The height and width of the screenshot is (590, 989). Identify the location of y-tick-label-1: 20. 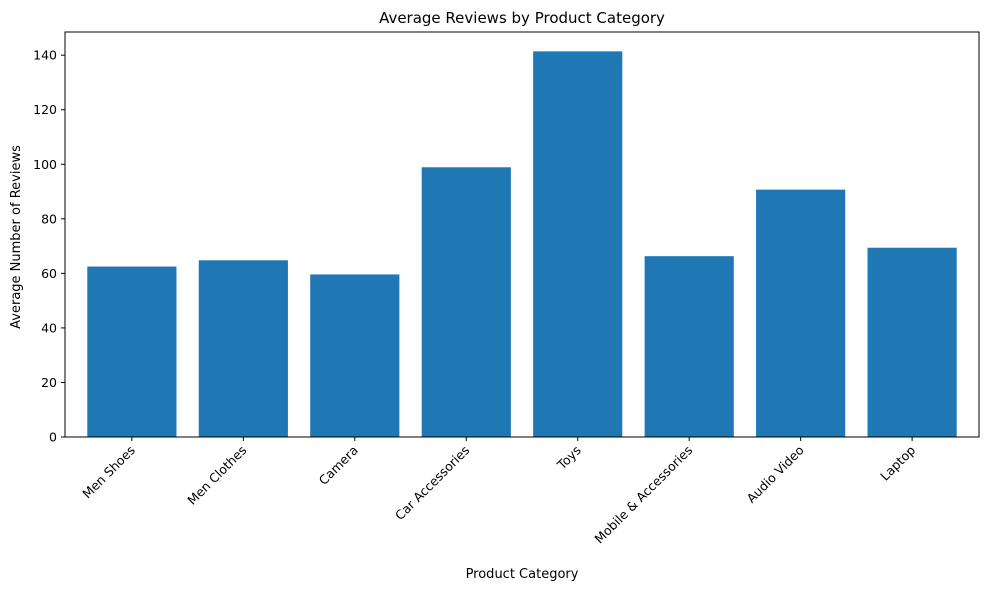
(49, 382).